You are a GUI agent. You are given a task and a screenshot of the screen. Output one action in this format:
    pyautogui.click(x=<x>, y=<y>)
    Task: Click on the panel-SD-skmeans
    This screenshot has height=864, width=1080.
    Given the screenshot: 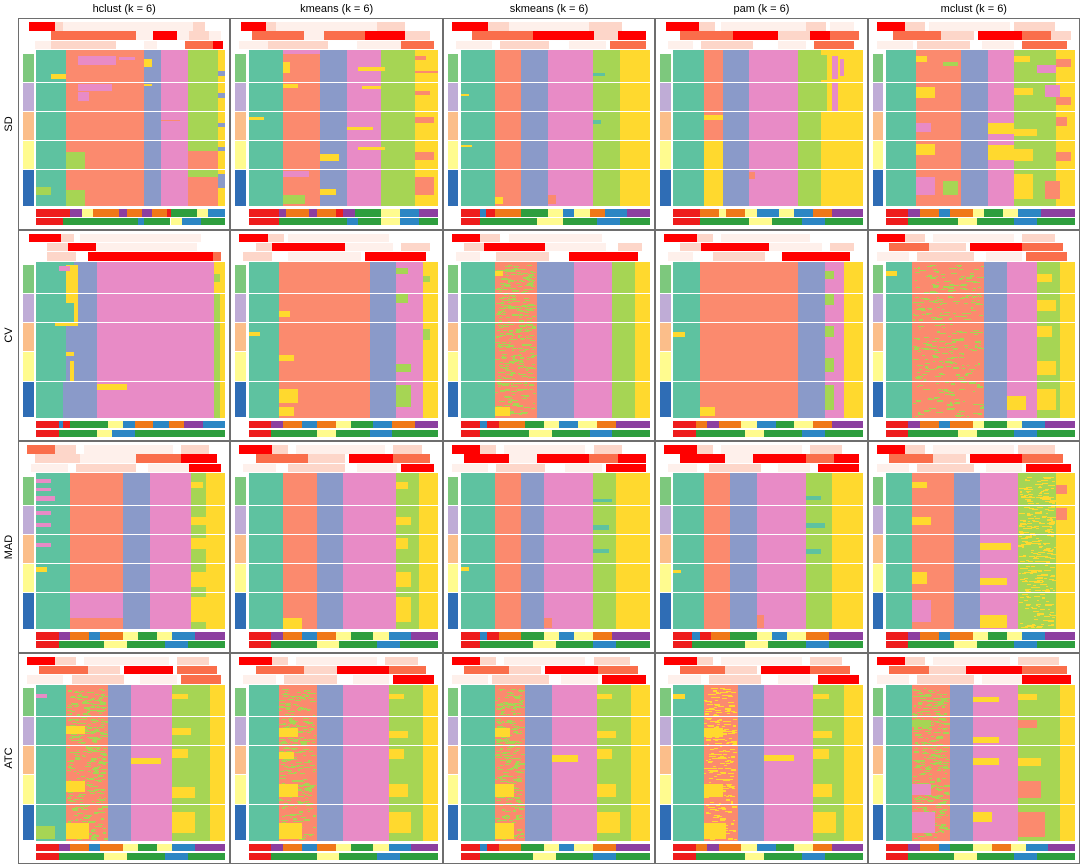 What is the action you would take?
    pyautogui.click(x=549, y=124)
    